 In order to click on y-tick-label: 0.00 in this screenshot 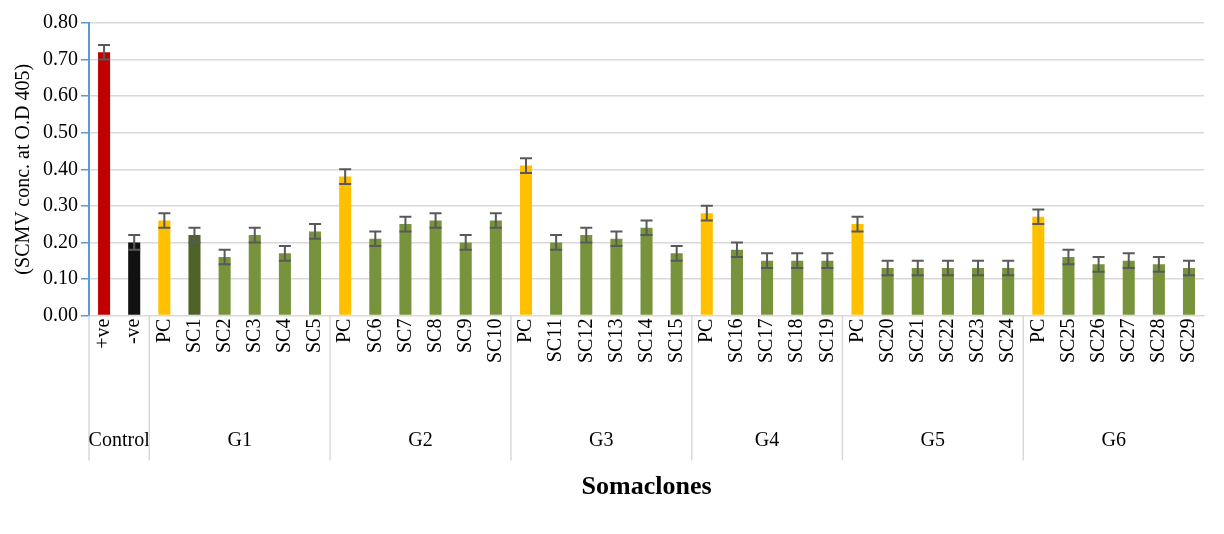, I will do `click(60, 313)`.